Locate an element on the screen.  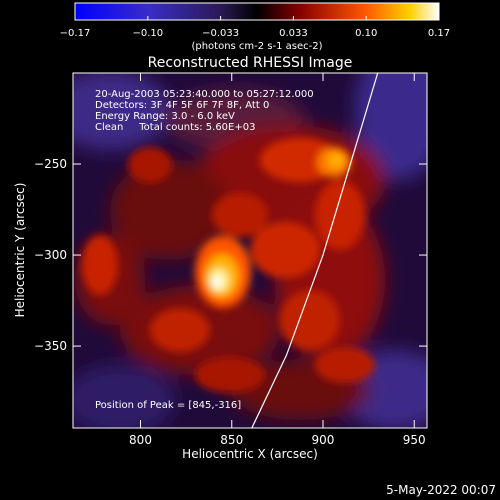
colorbar-unit-label: (photons cm-2 s-1 asec-2) is located at coordinates (256, 46).